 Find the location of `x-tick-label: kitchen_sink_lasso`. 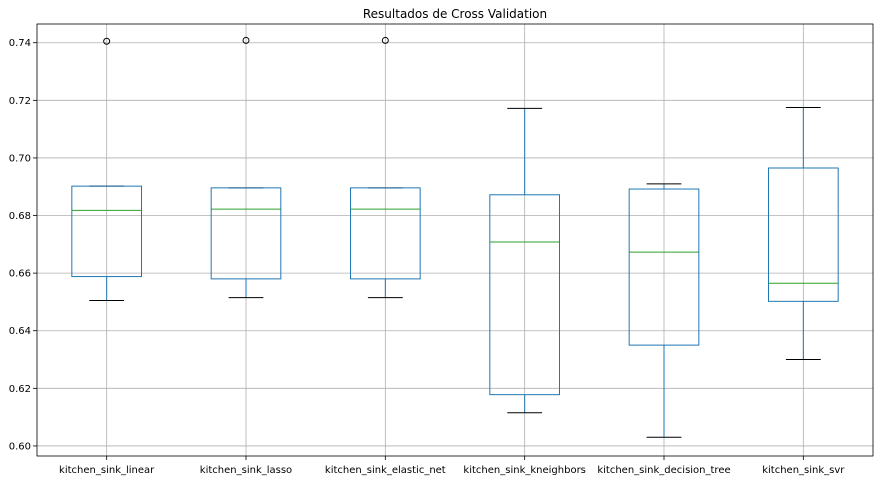

x-tick-label: kitchen_sink_lasso is located at coordinates (246, 470).